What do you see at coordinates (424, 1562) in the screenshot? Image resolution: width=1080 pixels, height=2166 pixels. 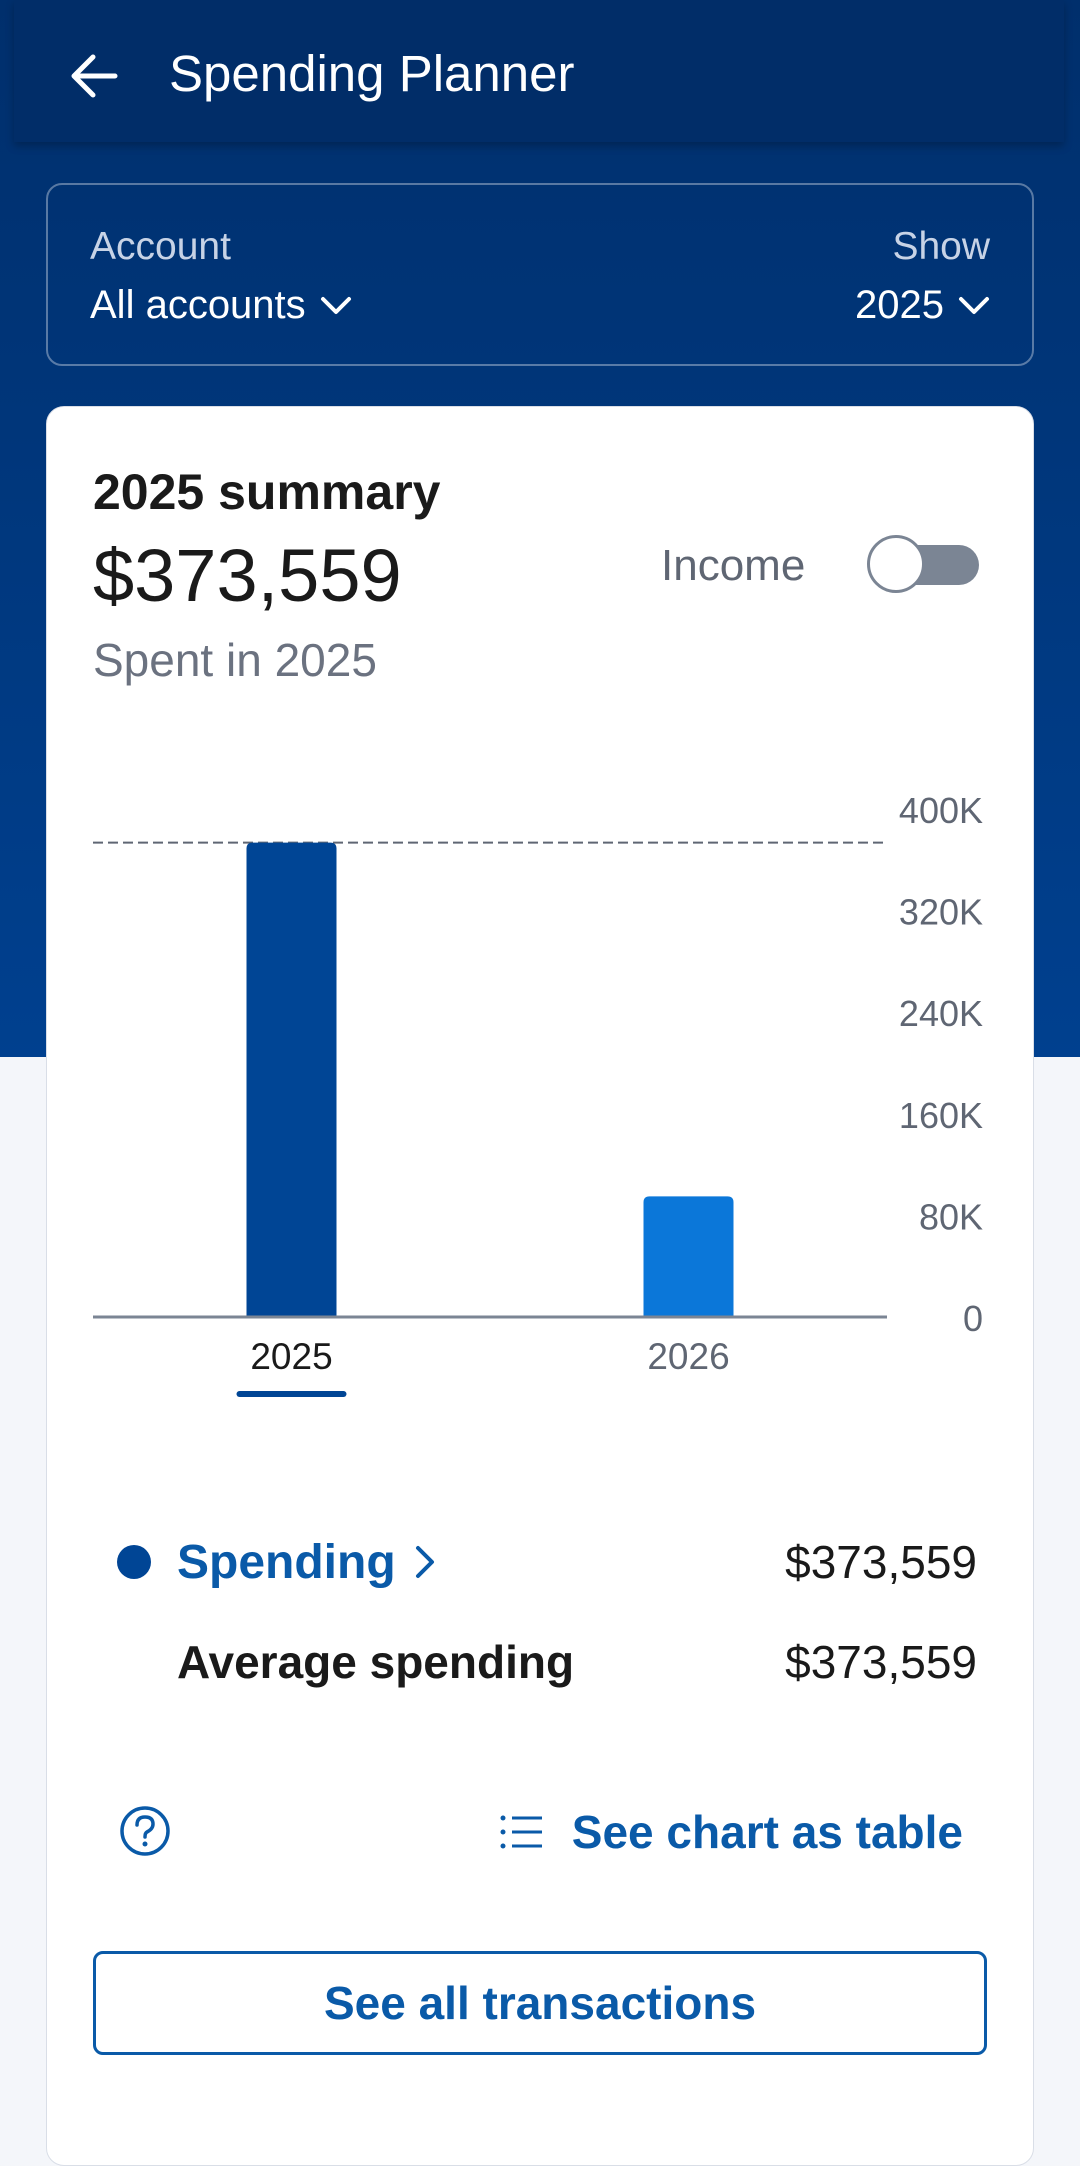 I see `chevron-right-icon` at bounding box center [424, 1562].